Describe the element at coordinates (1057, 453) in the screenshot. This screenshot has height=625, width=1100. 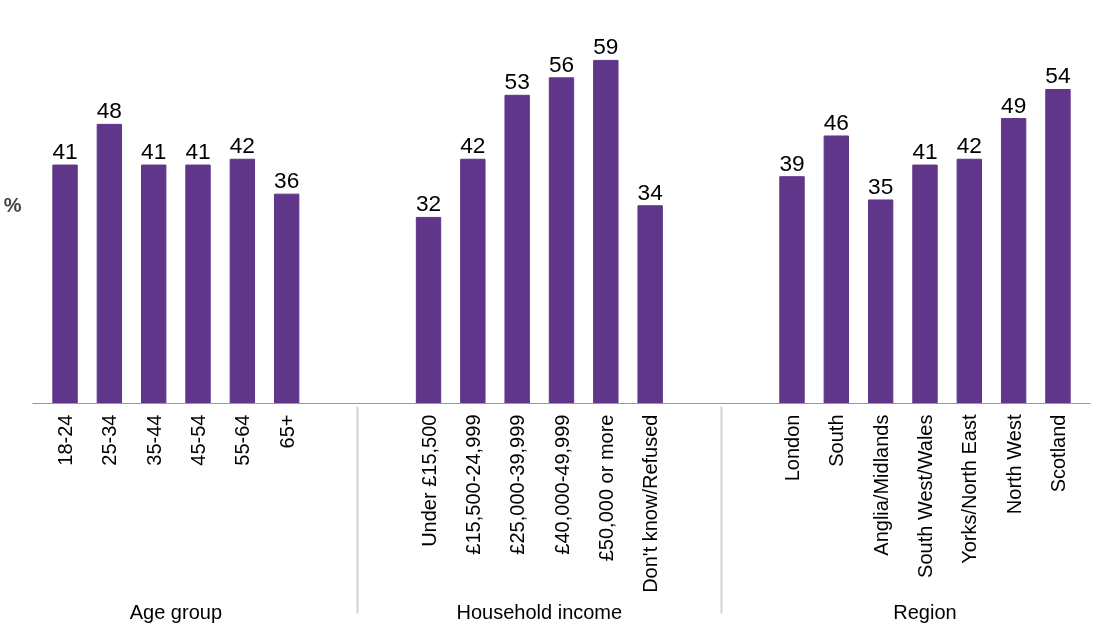
I see `x-tick-label: Scotland` at that location.